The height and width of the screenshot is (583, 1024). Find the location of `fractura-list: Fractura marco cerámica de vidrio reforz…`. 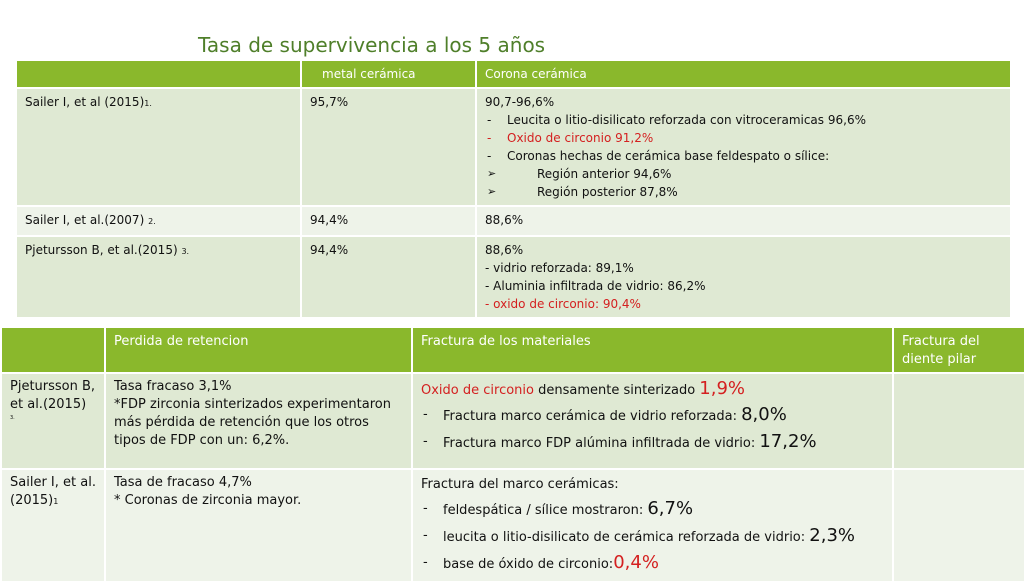

fractura-list: Fractura marco cerámica de vidrio reforz… is located at coordinates (652, 429).